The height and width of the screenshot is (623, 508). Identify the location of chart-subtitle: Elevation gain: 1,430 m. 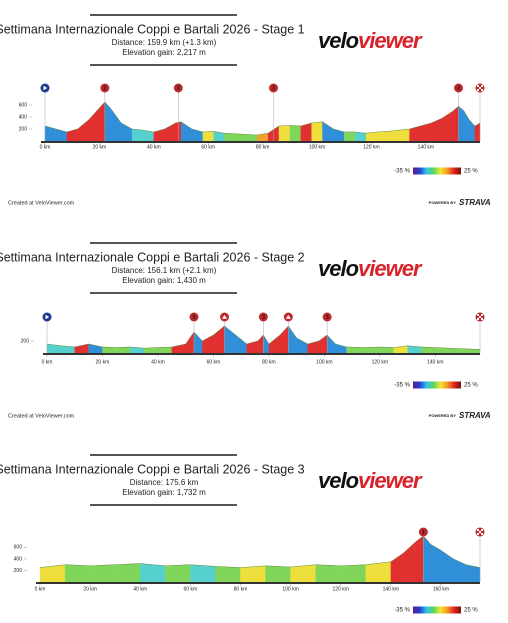
(164, 280).